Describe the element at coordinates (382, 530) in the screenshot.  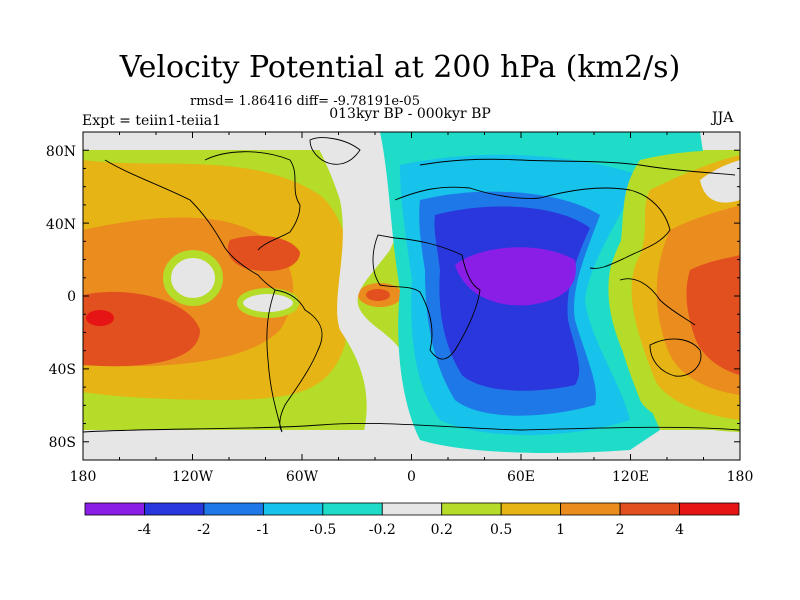
I see `colorbar-label: -0.2` at that location.